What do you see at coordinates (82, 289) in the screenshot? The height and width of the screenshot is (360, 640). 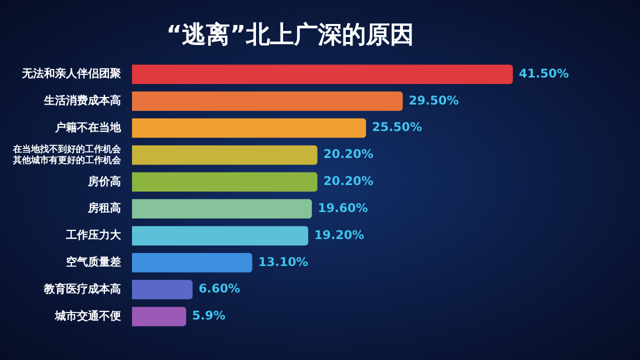 I see `y-tick-label: 教育医疗成本高` at bounding box center [82, 289].